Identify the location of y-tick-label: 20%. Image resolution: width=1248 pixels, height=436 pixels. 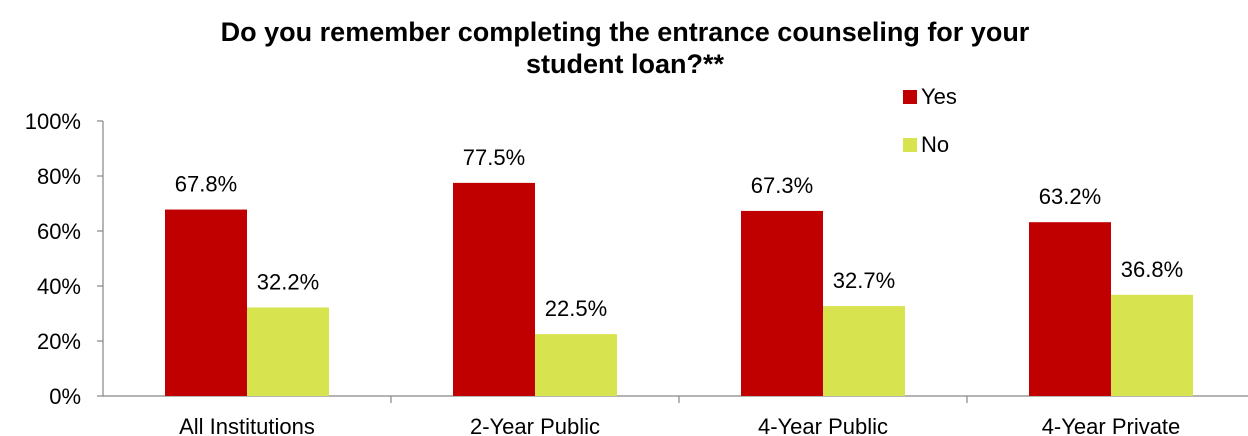
(59, 341).